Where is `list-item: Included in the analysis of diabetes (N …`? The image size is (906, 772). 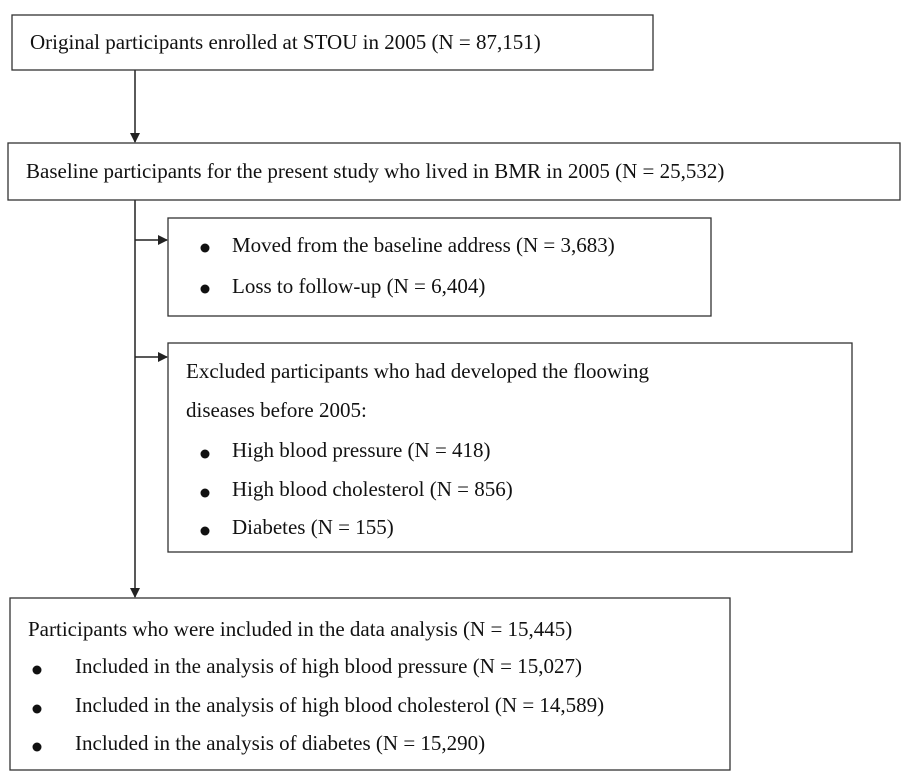 list-item: Included in the analysis of diabetes (N … is located at coordinates (280, 743).